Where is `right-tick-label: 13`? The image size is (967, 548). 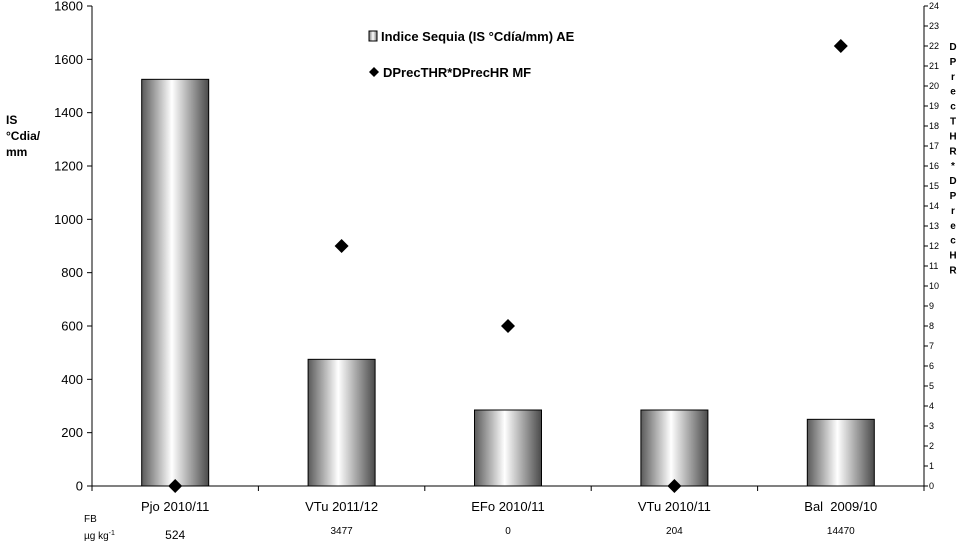 right-tick-label: 13 is located at coordinates (934, 226).